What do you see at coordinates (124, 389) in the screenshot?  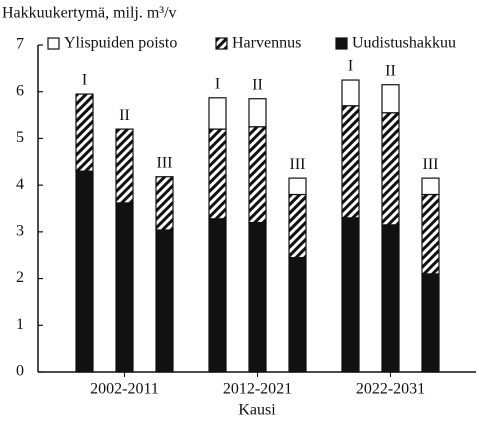 I see `group-label: 2002-2011` at bounding box center [124, 389].